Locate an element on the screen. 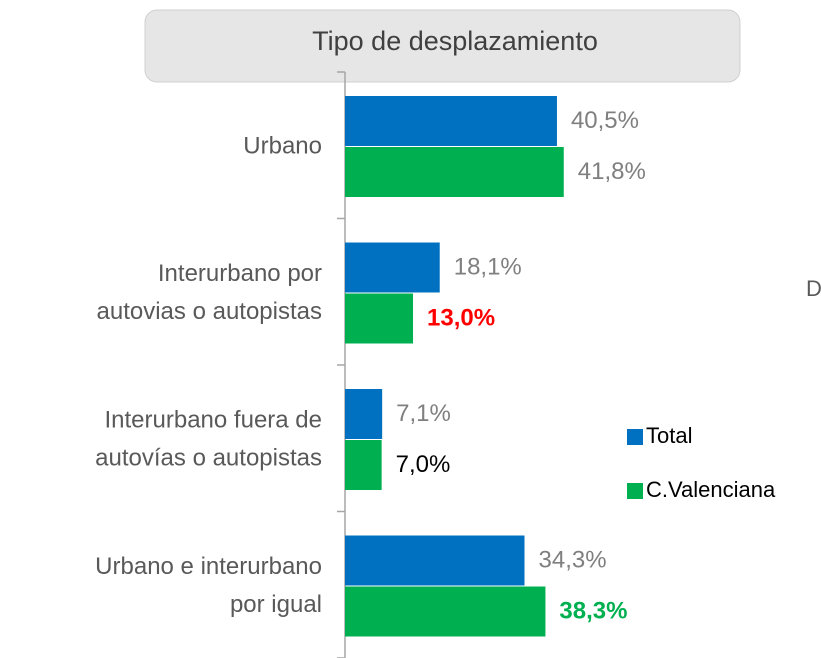 The height and width of the screenshot is (658, 821). legend-label: C.Valenciana is located at coordinates (711, 489).